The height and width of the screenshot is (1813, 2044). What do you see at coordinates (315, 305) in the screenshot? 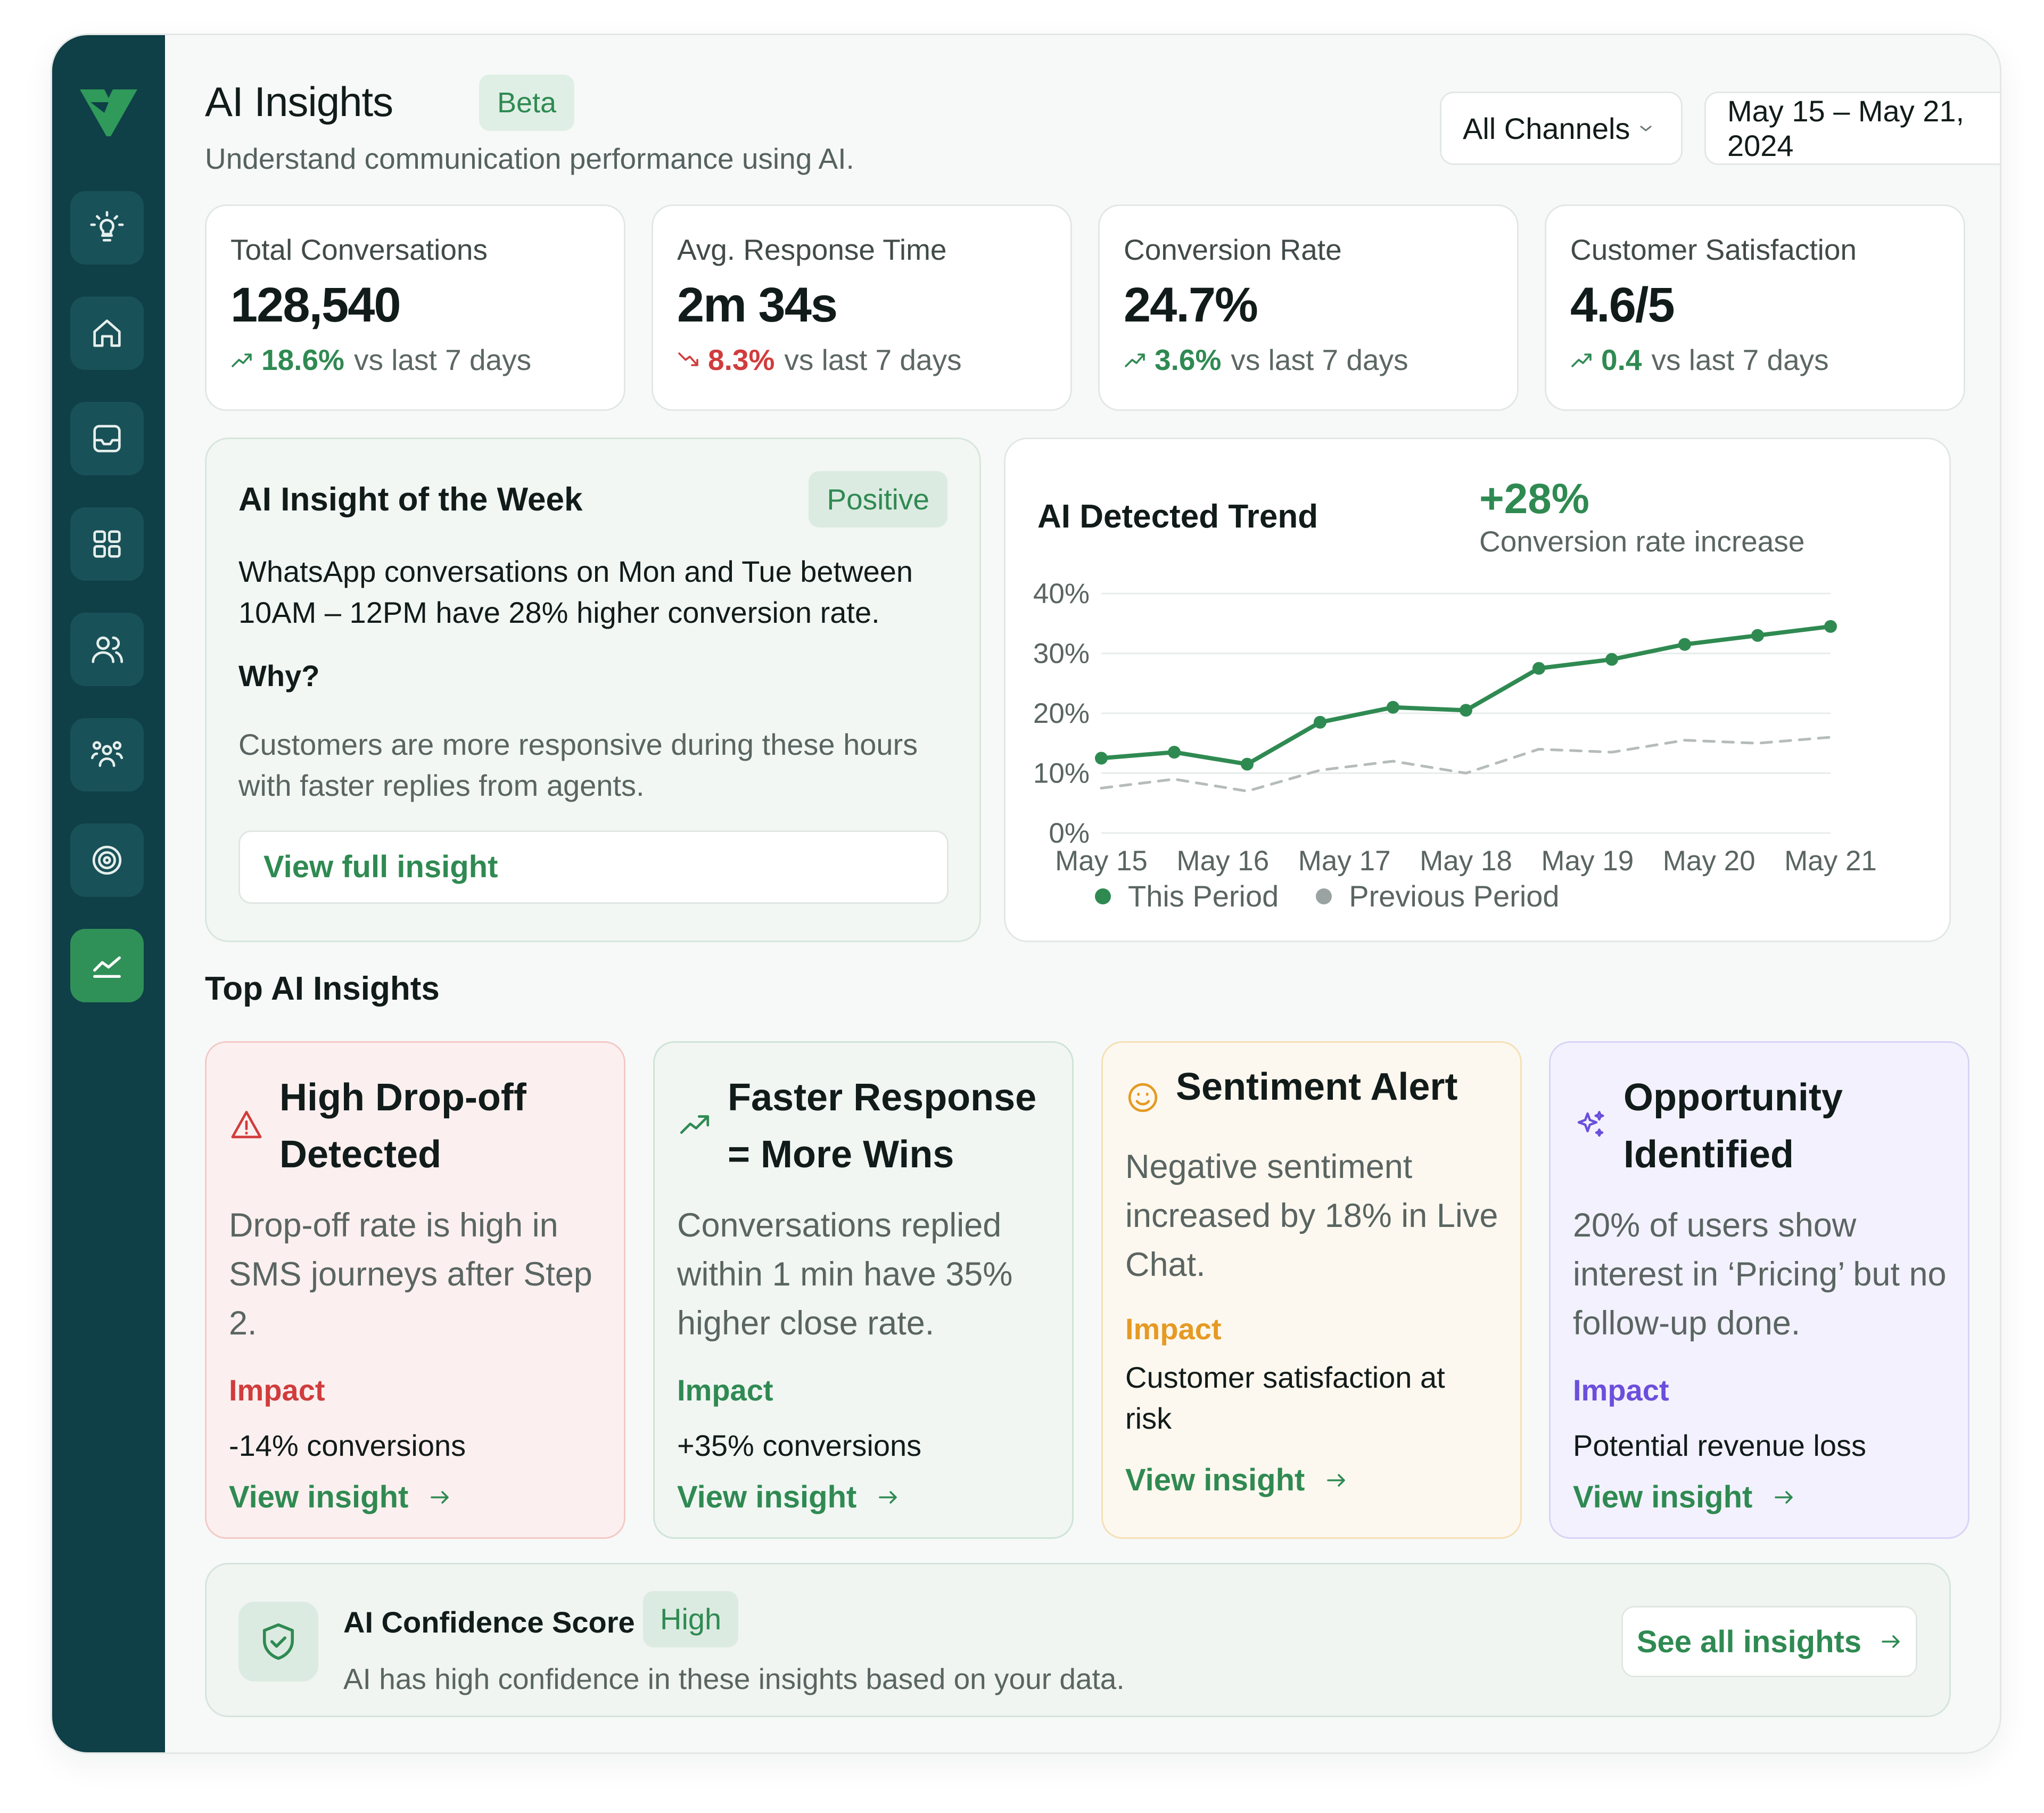
I see `stat-value: 128,540` at bounding box center [315, 305].